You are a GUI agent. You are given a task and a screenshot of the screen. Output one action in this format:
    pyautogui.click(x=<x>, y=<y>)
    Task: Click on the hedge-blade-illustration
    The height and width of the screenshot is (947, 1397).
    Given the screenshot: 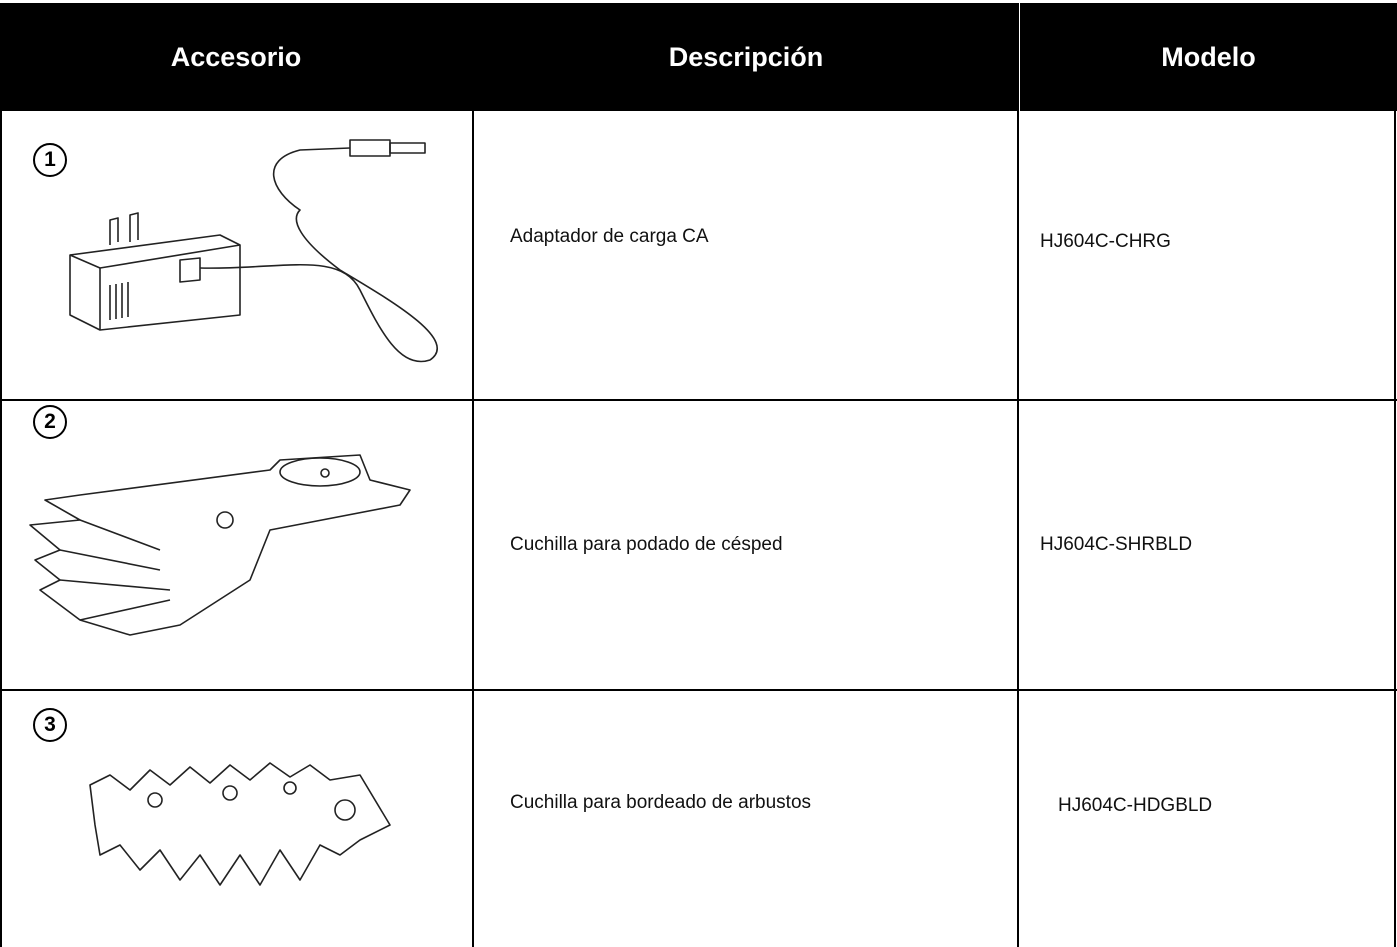 What is the action you would take?
    pyautogui.click(x=240, y=824)
    